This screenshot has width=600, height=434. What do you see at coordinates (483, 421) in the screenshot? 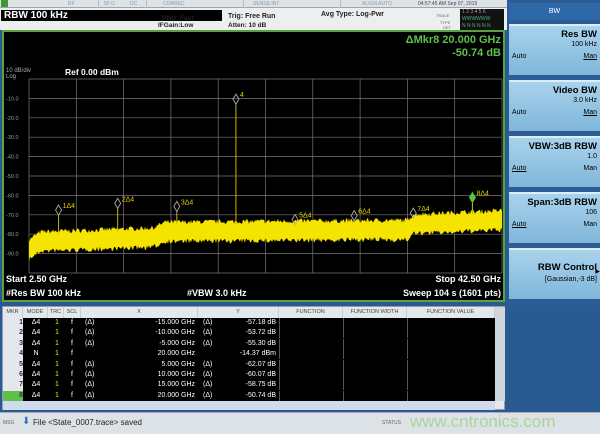
I see `watermark: www.cntronics.com` at bounding box center [483, 421].